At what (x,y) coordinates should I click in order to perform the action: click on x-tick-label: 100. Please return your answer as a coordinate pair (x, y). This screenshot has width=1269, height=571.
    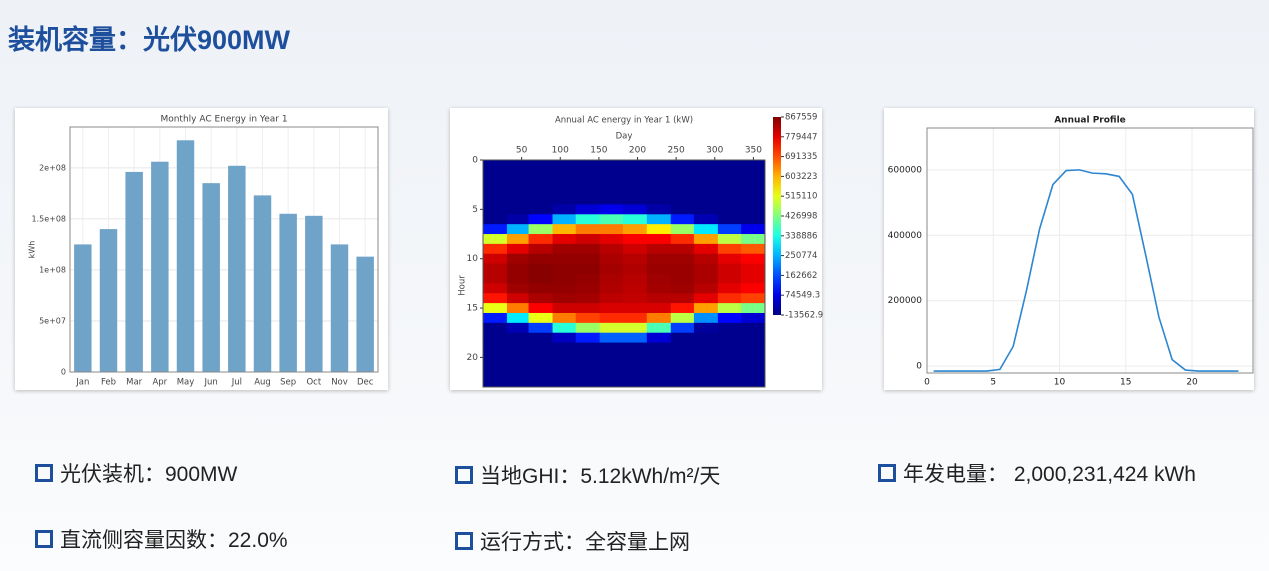
    Looking at the image, I should click on (560, 151).